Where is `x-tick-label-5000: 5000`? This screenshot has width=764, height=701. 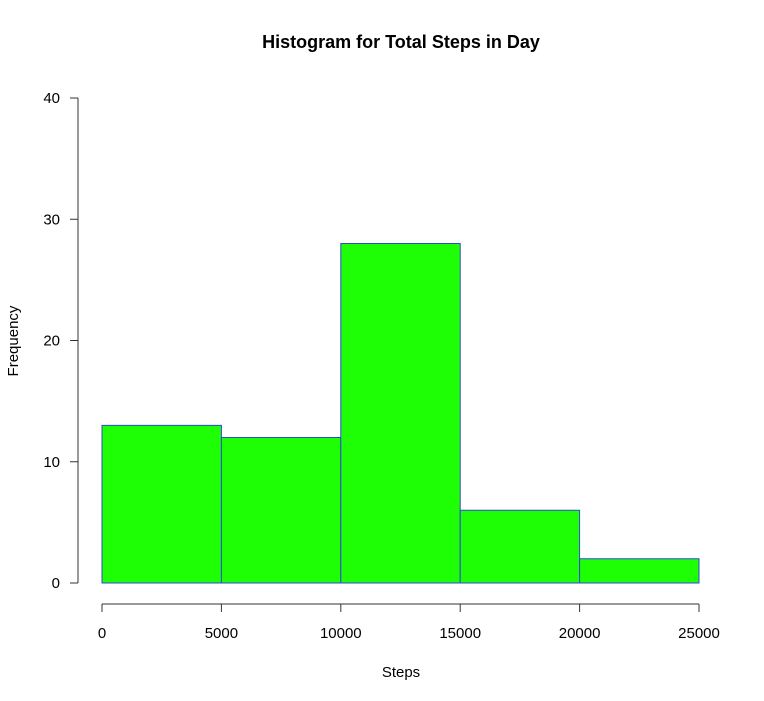
x-tick-label-5000: 5000 is located at coordinates (221, 633).